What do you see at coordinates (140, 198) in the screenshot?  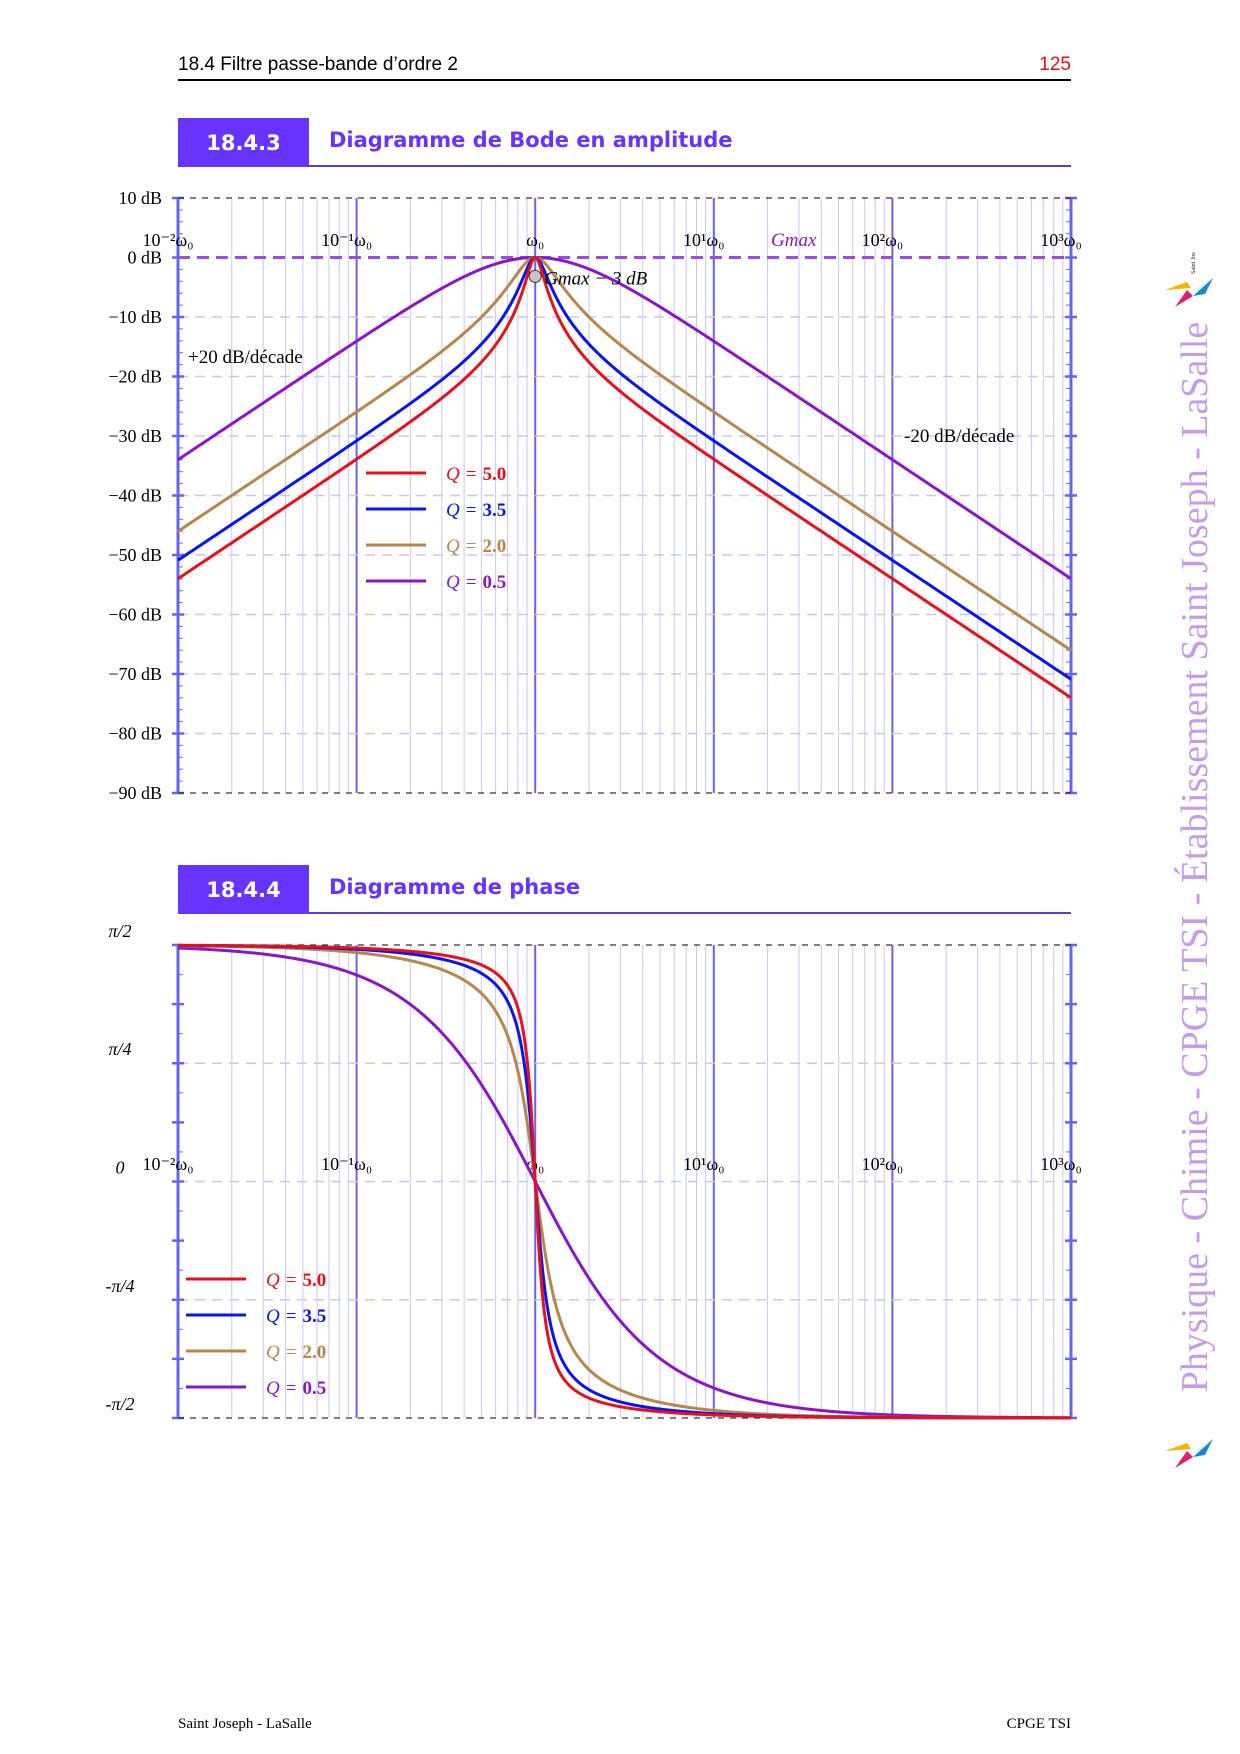 I see `y-tick-label: 10 dB` at bounding box center [140, 198].